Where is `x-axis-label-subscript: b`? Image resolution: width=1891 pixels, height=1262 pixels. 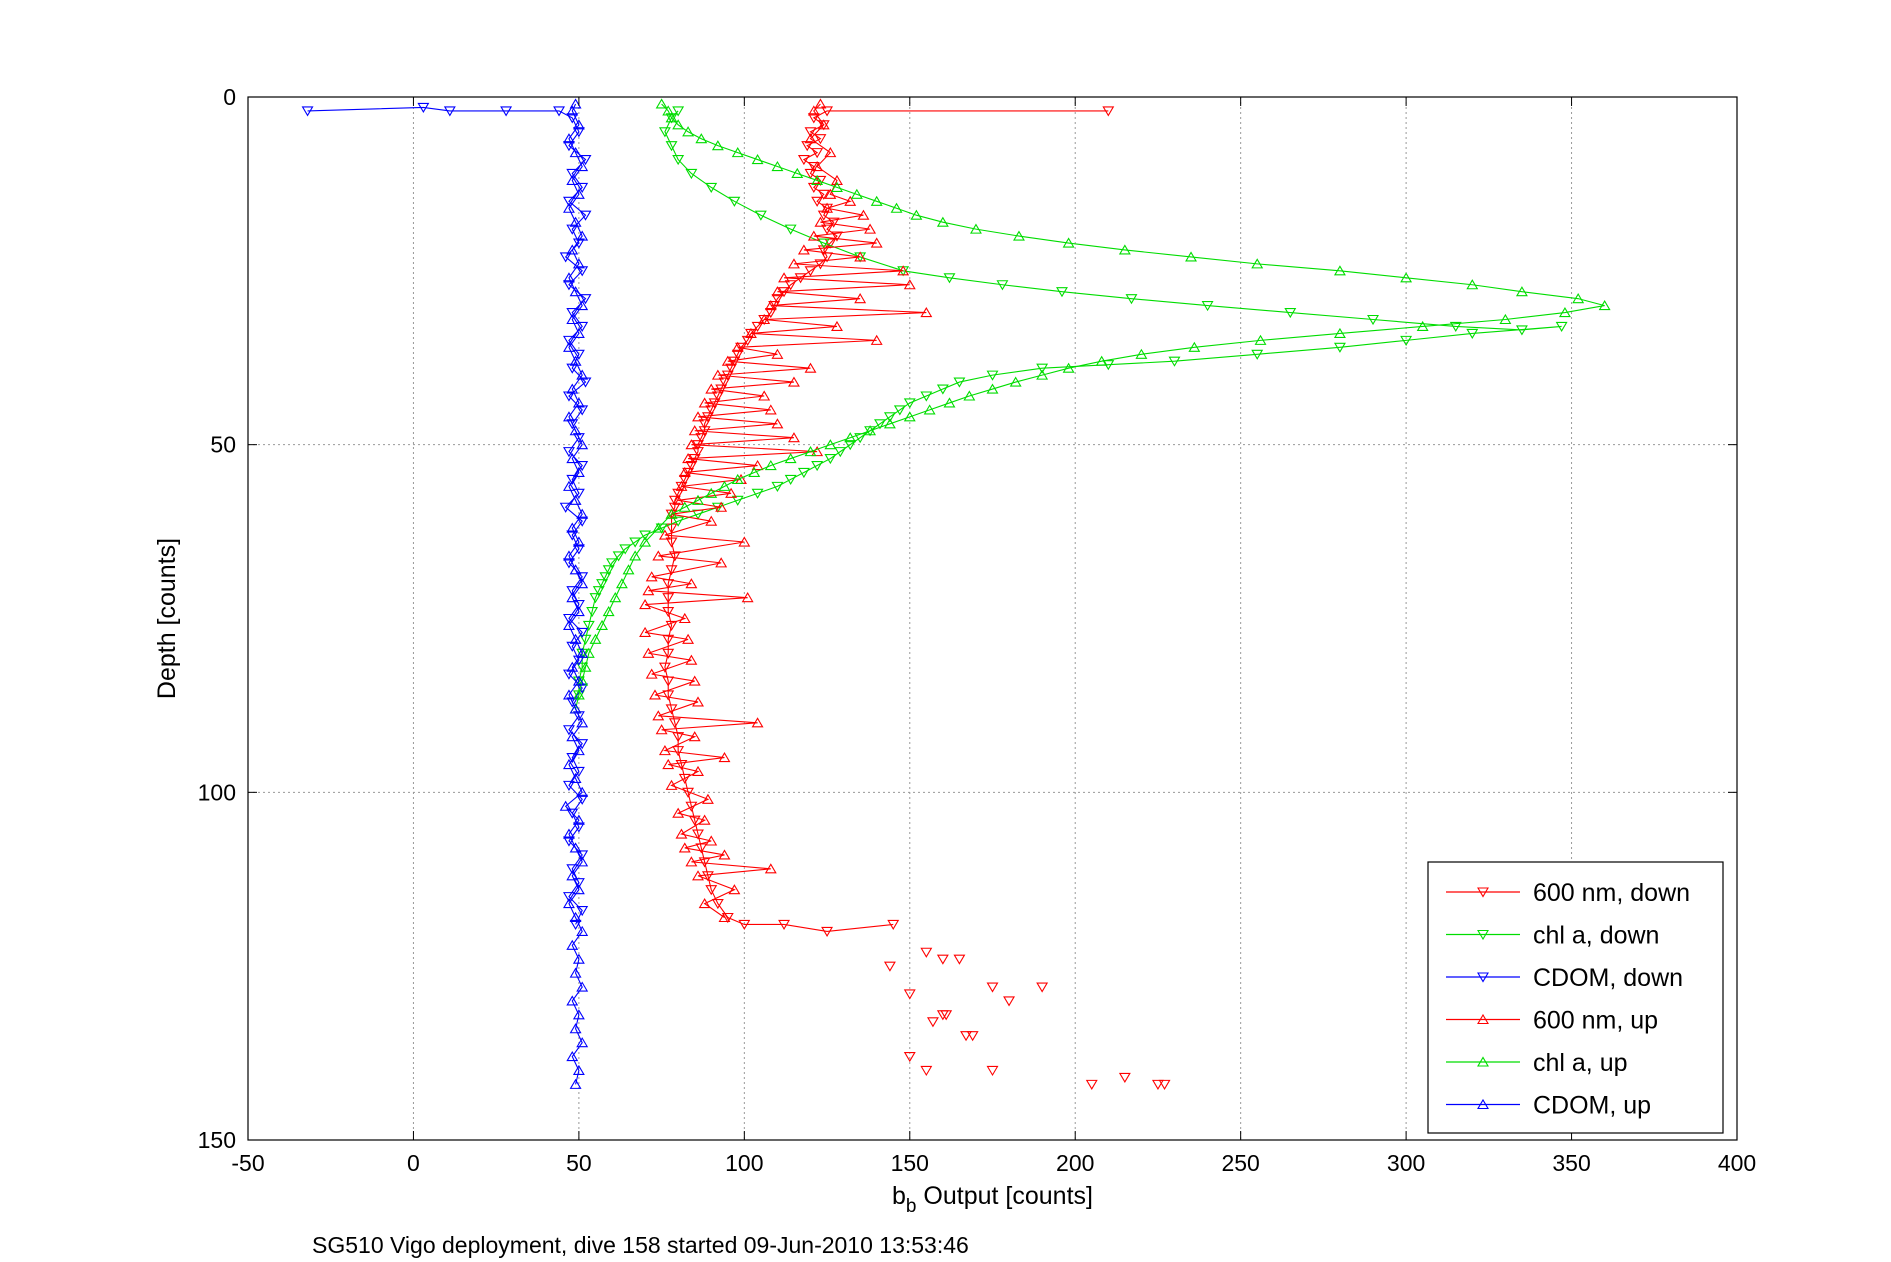
x-axis-label-subscript: b is located at coordinates (911, 1206).